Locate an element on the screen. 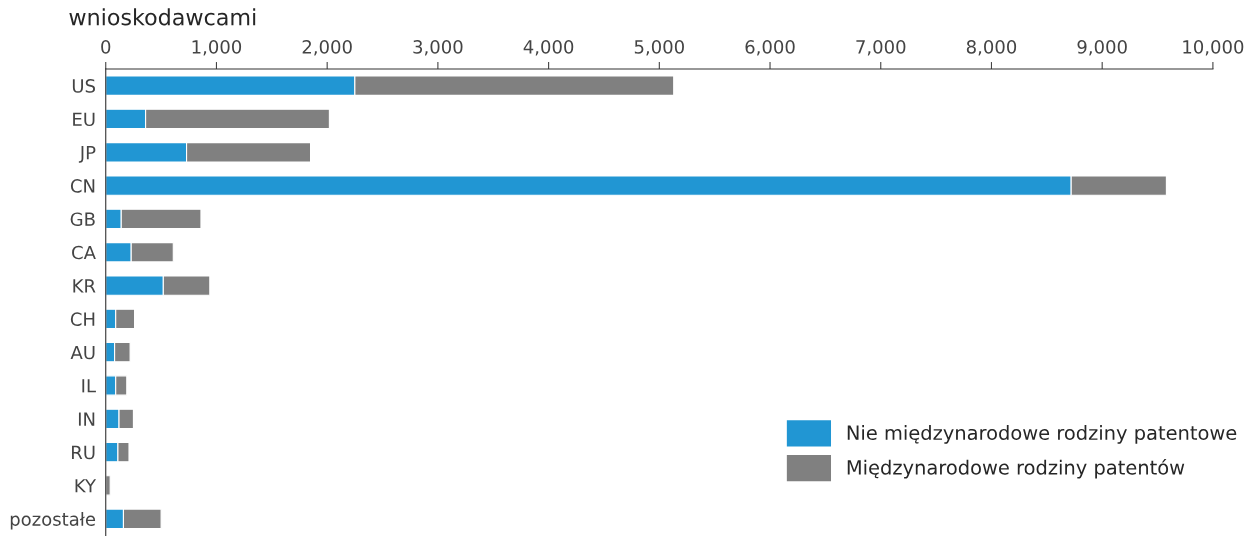 This screenshot has width=1244, height=552. x-tick-label: 10,000 is located at coordinates (1213, 48).